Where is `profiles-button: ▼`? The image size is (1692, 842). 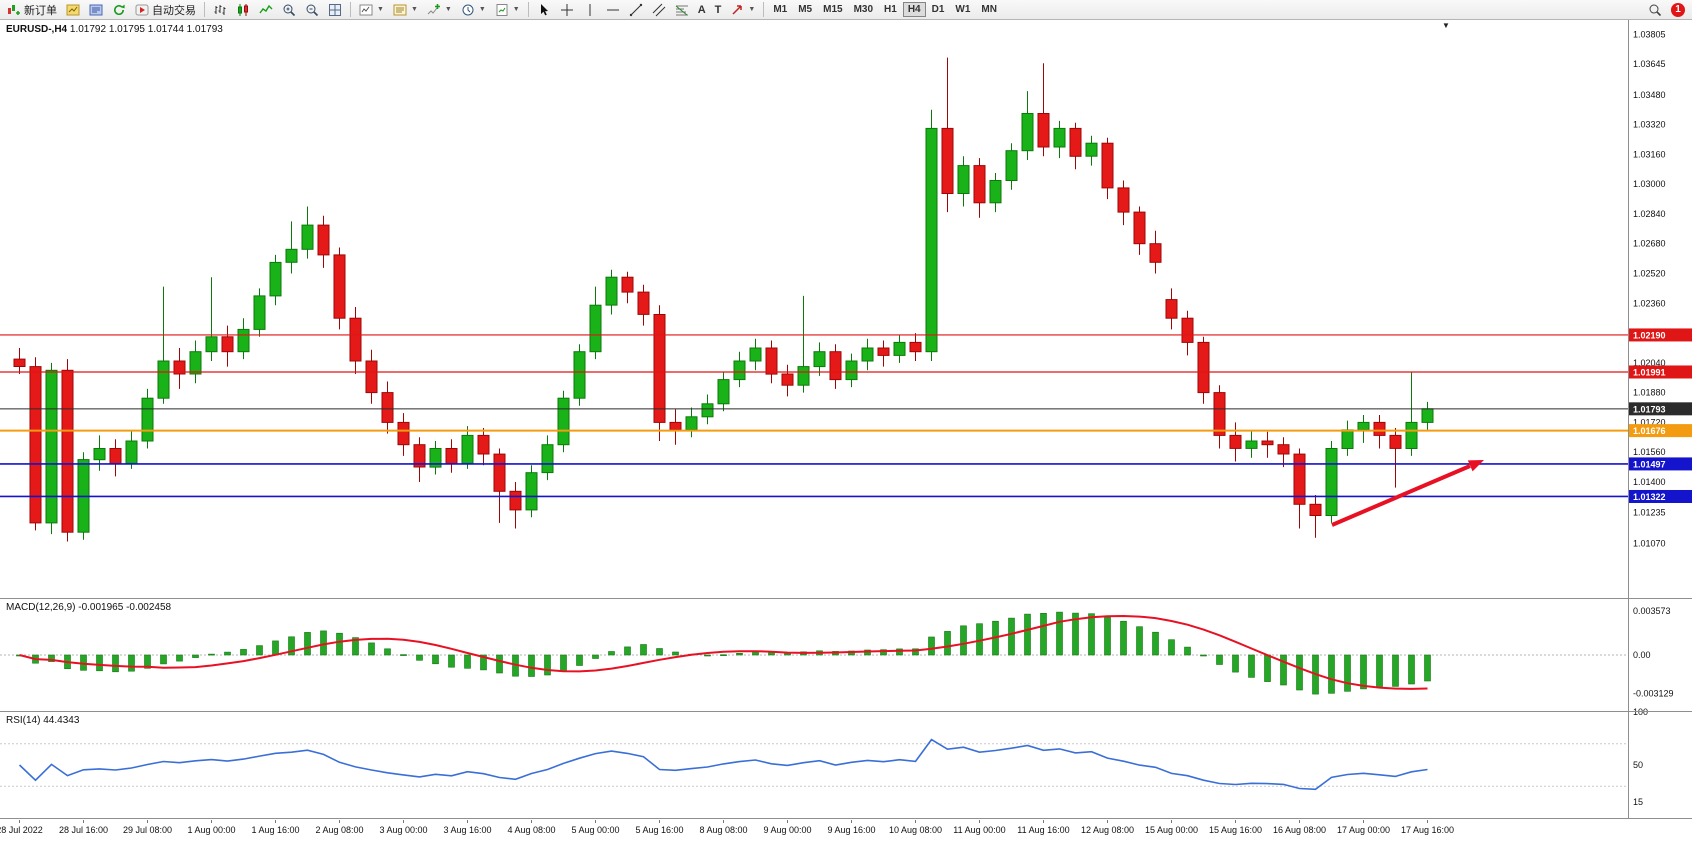
profiles-button: ▼ is located at coordinates (405, 10).